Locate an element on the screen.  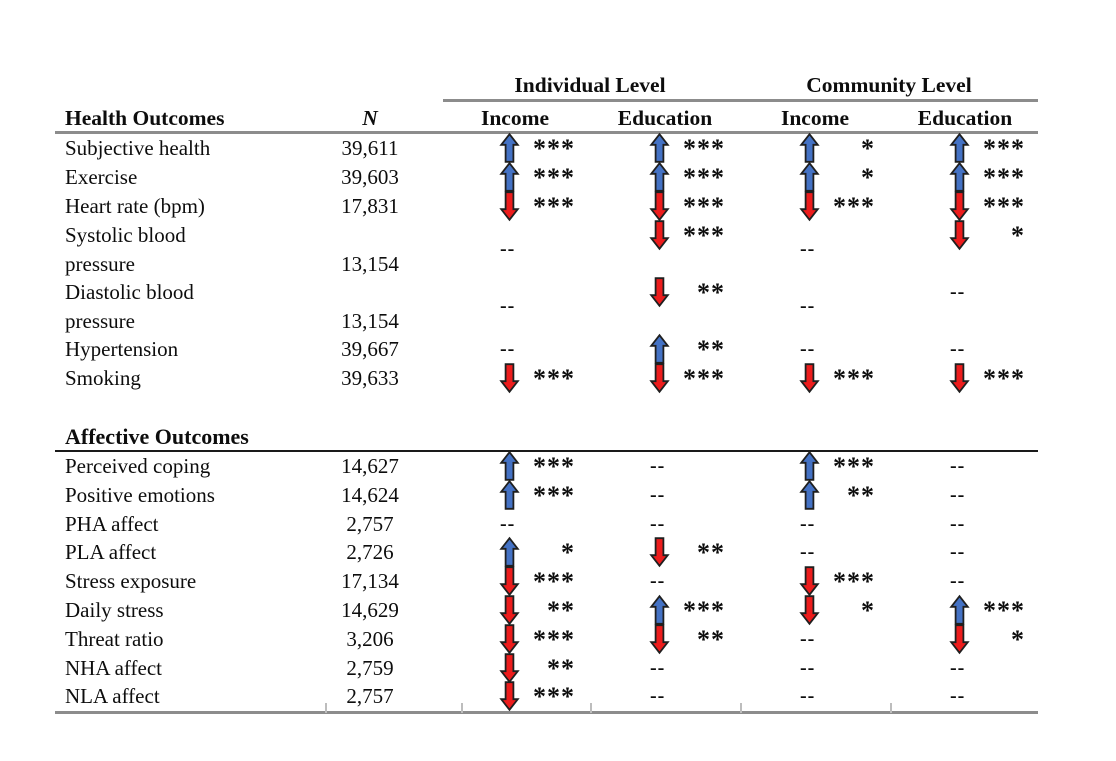
affective-outcomes-header: Affective Outcomes is located at coordinates (157, 436).